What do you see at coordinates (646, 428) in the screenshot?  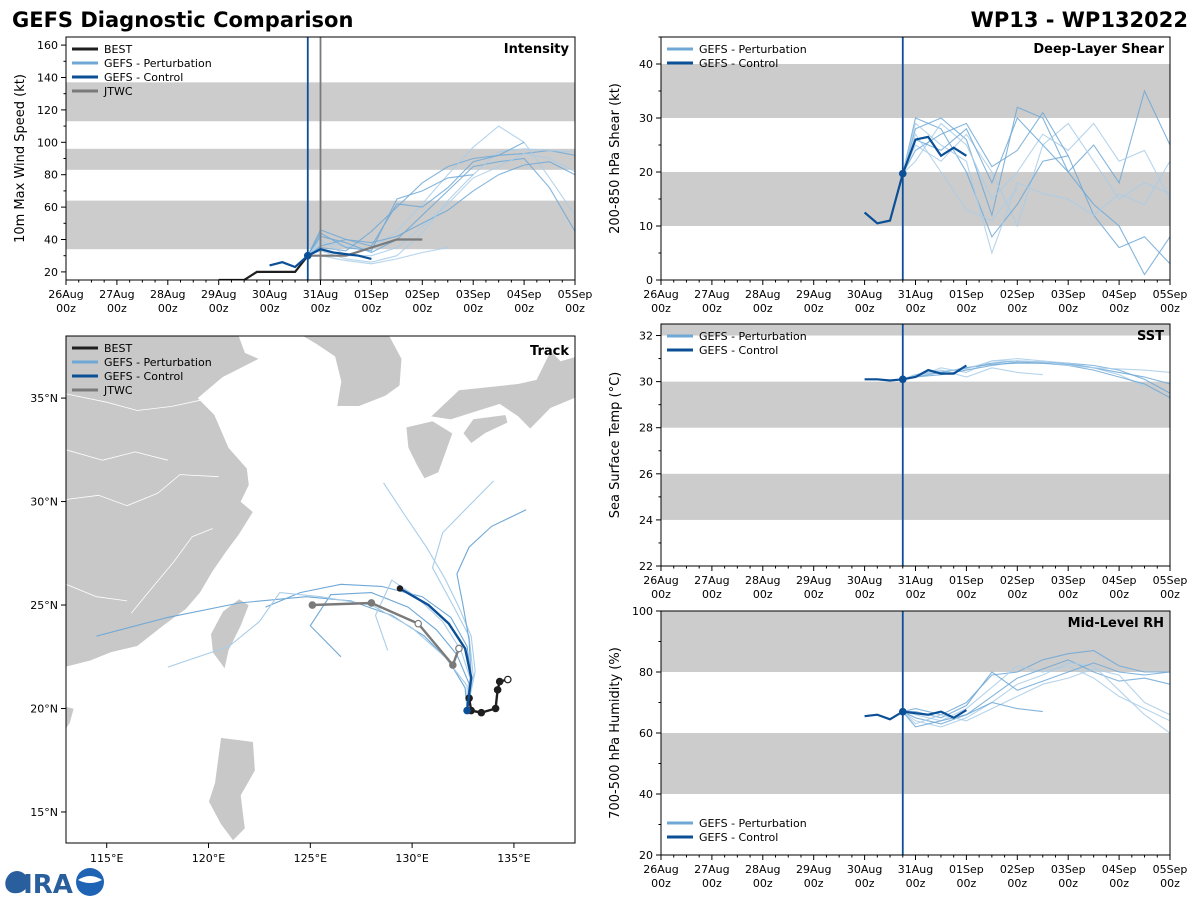 I see `y-tick-label: 28` at bounding box center [646, 428].